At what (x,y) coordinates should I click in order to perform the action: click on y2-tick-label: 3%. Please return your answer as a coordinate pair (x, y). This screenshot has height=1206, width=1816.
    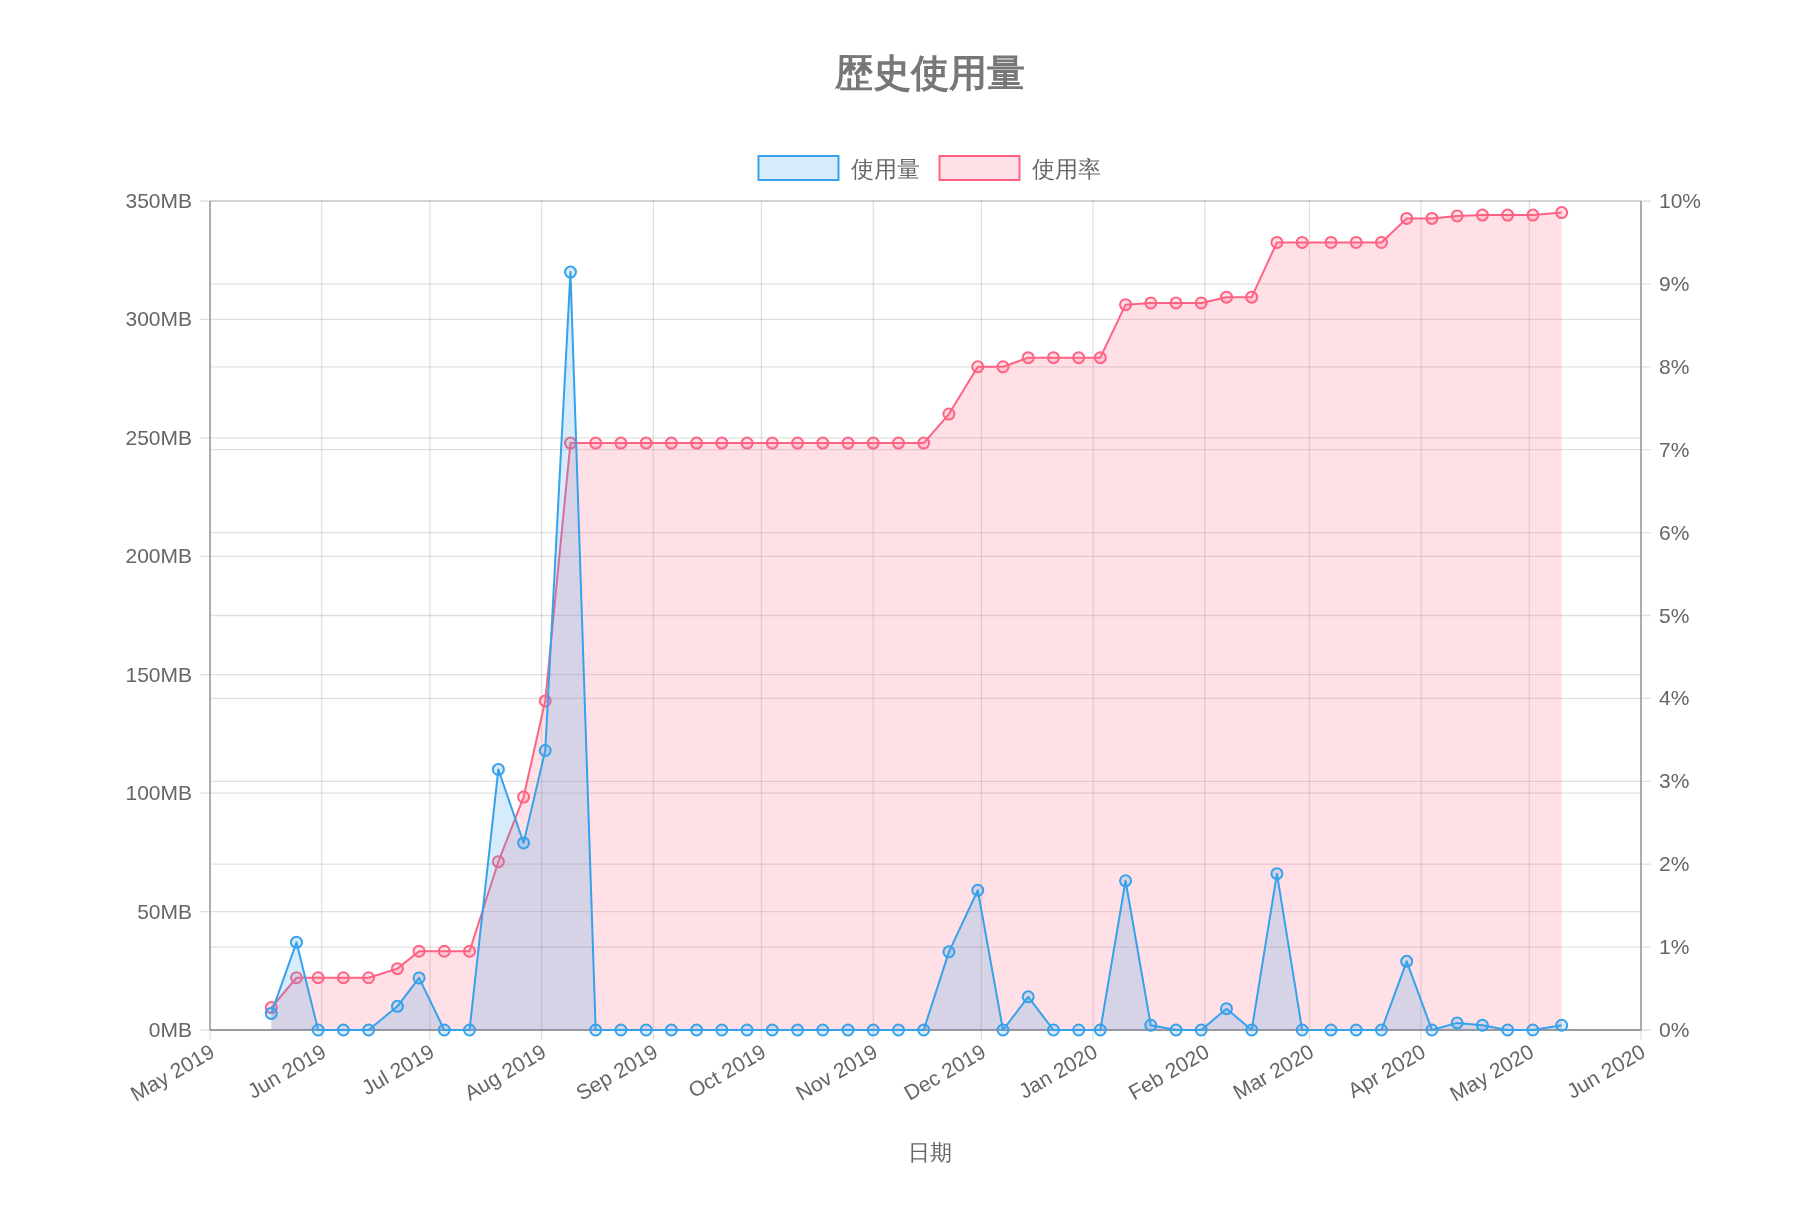
    Looking at the image, I should click on (1674, 781).